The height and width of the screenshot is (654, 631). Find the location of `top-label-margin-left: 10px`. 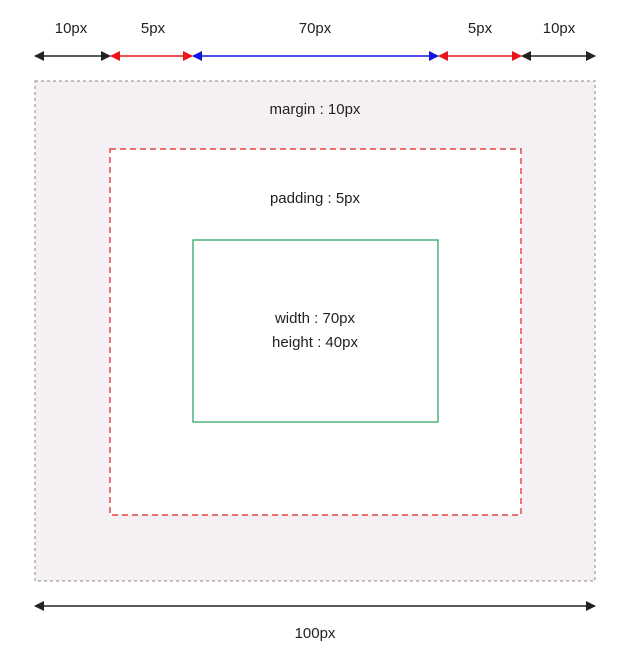

top-label-margin-left: 10px is located at coordinates (71, 28).